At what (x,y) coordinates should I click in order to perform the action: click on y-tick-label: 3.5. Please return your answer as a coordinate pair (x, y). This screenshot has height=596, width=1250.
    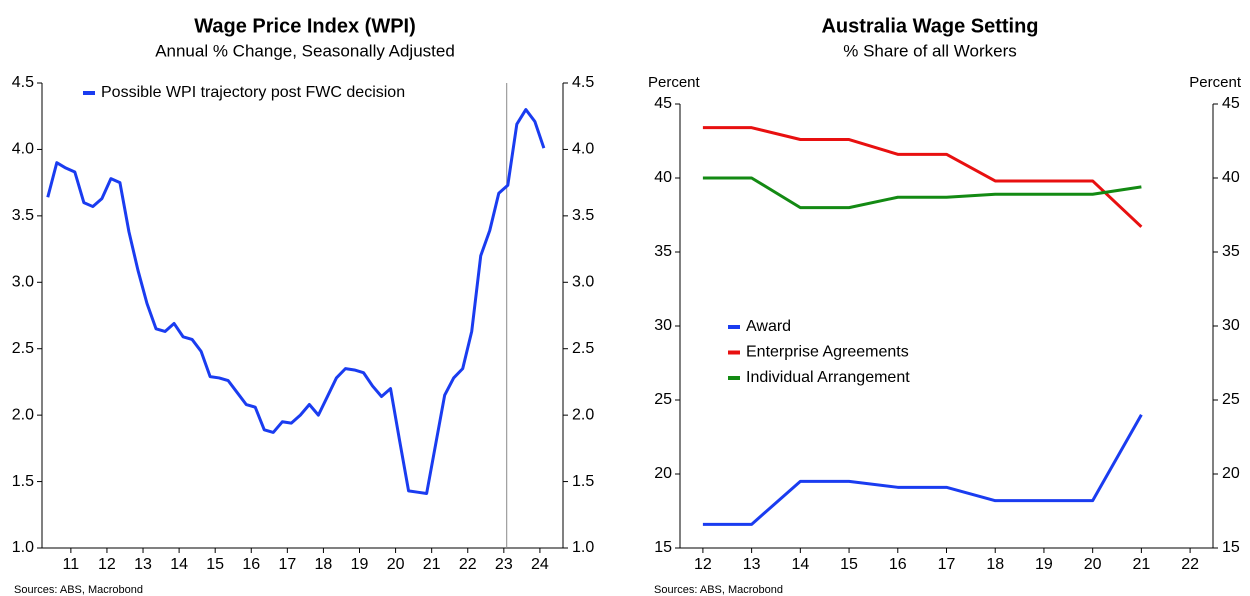
    Looking at the image, I should click on (23, 215).